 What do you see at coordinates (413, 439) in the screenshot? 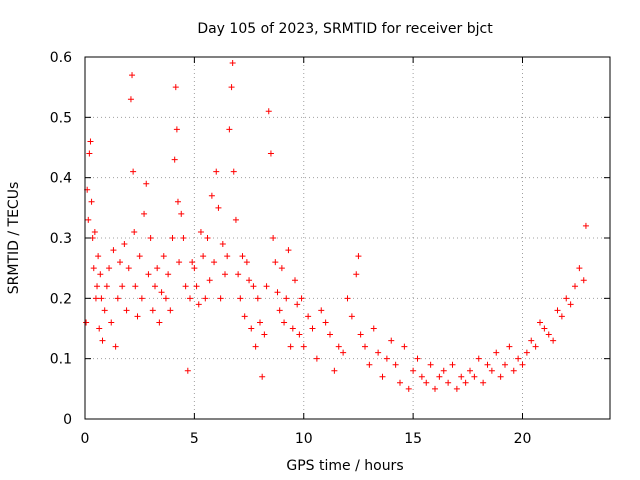
I see `x-tick-label: 15` at bounding box center [413, 439].